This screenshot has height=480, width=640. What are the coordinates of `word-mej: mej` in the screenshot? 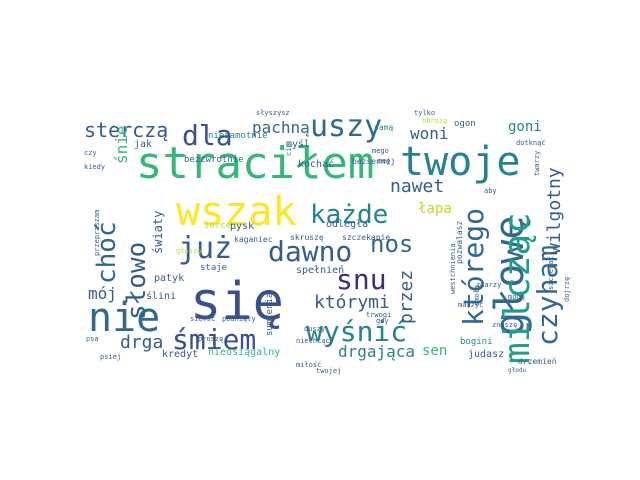 It's located at (384, 161).